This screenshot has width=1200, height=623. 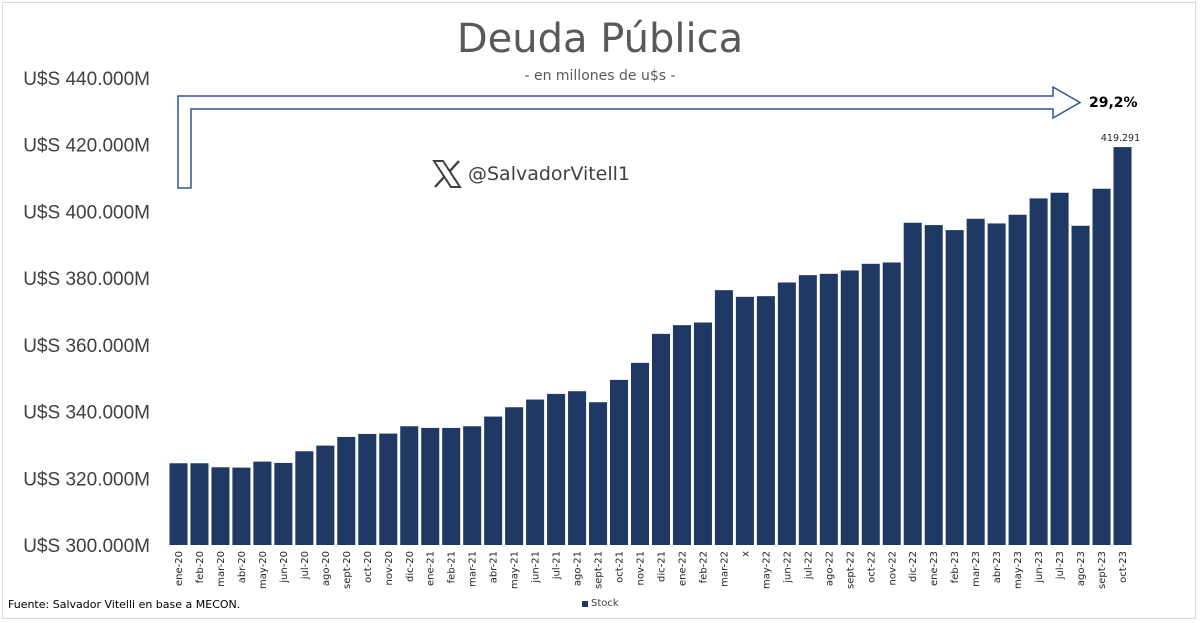 What do you see at coordinates (892, 568) in the screenshot?
I see `x-tick-label: nov-22` at bounding box center [892, 568].